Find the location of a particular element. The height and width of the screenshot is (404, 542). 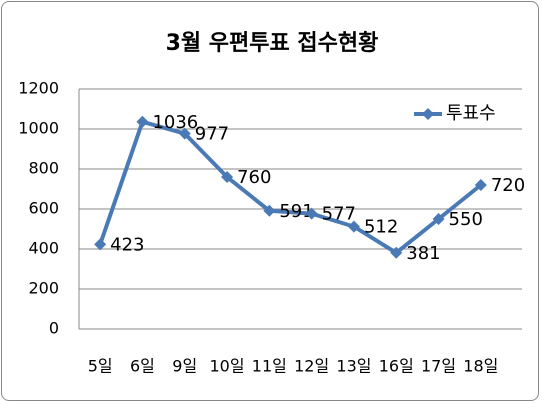

data-label: 720 is located at coordinates (508, 185).